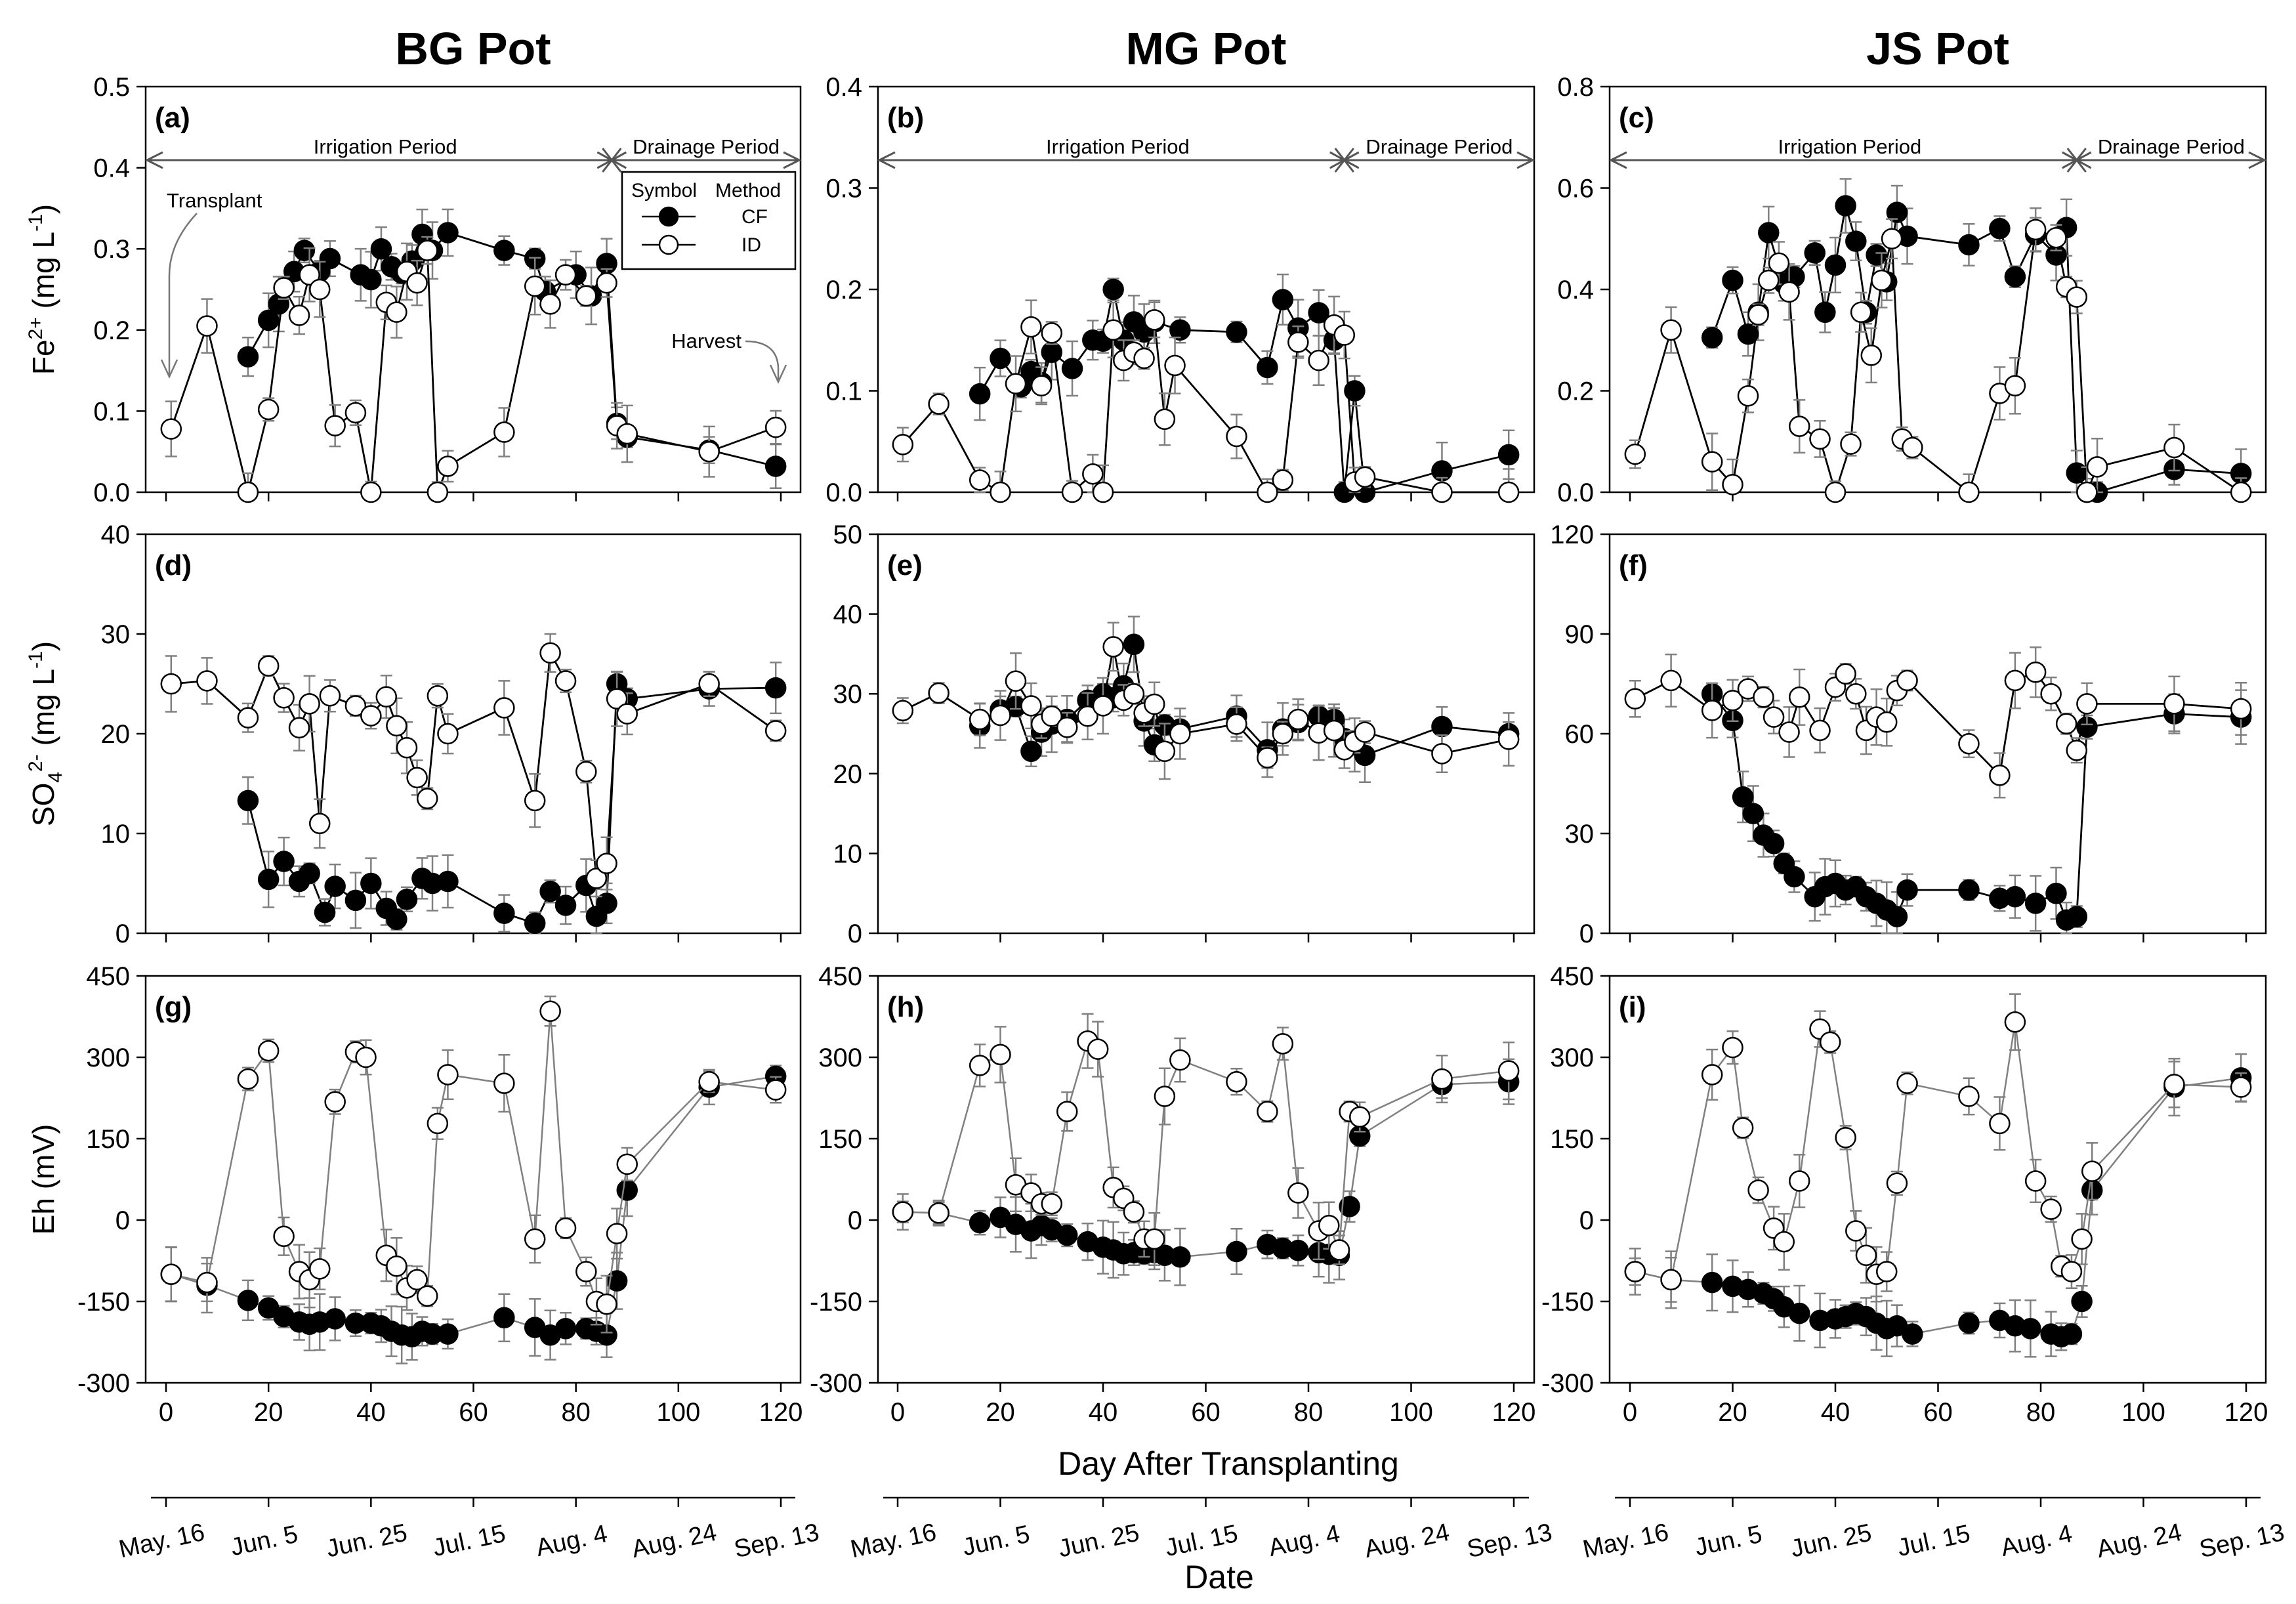 The width and height of the screenshot is (2296, 1604). What do you see at coordinates (1228, 1463) in the screenshot?
I see `x-axis-label: Day After Transplanting` at bounding box center [1228, 1463].